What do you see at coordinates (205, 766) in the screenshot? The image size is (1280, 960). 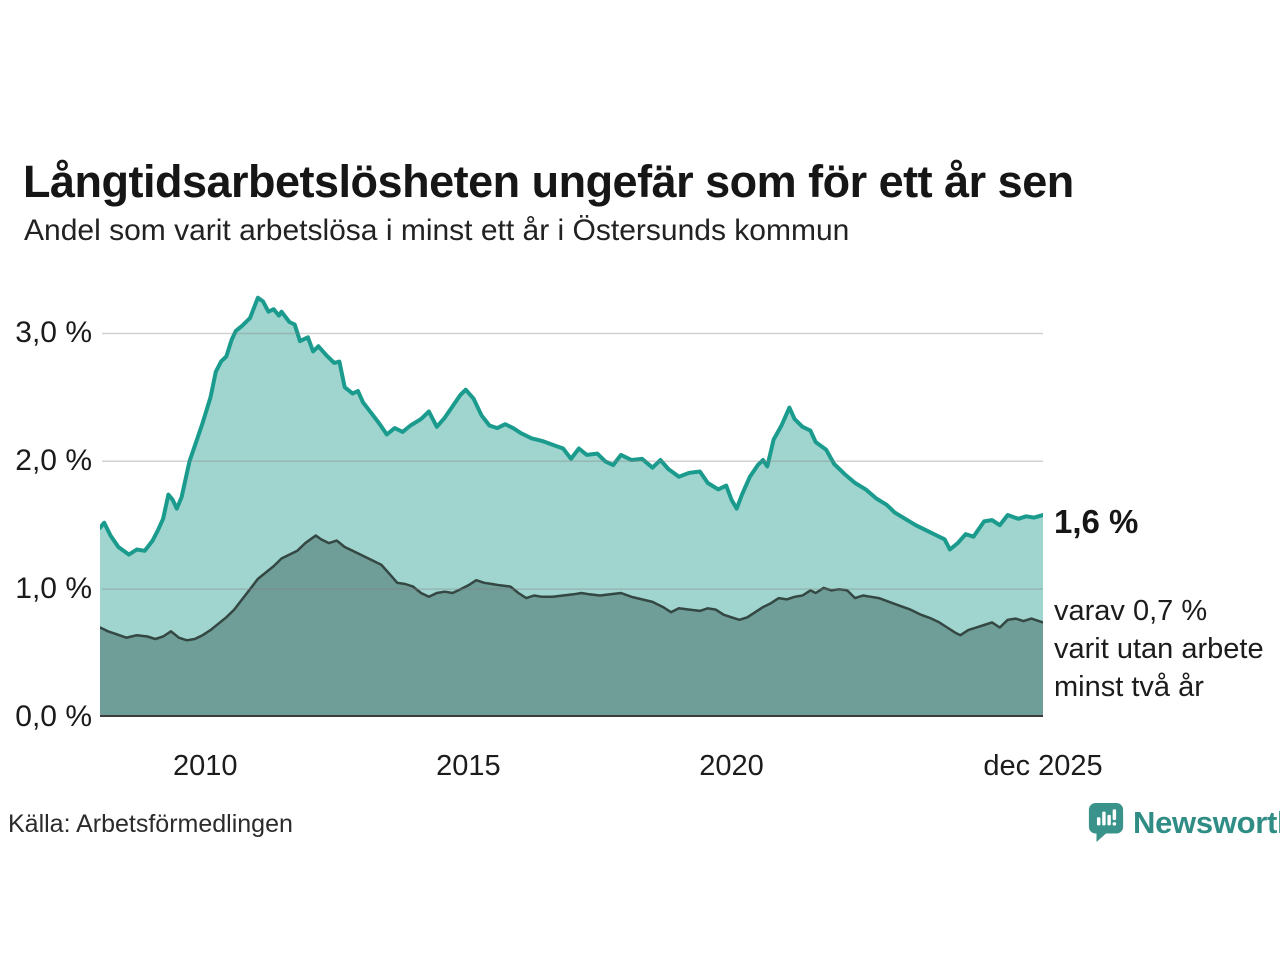 I see `x-tick-label: 2010` at bounding box center [205, 766].